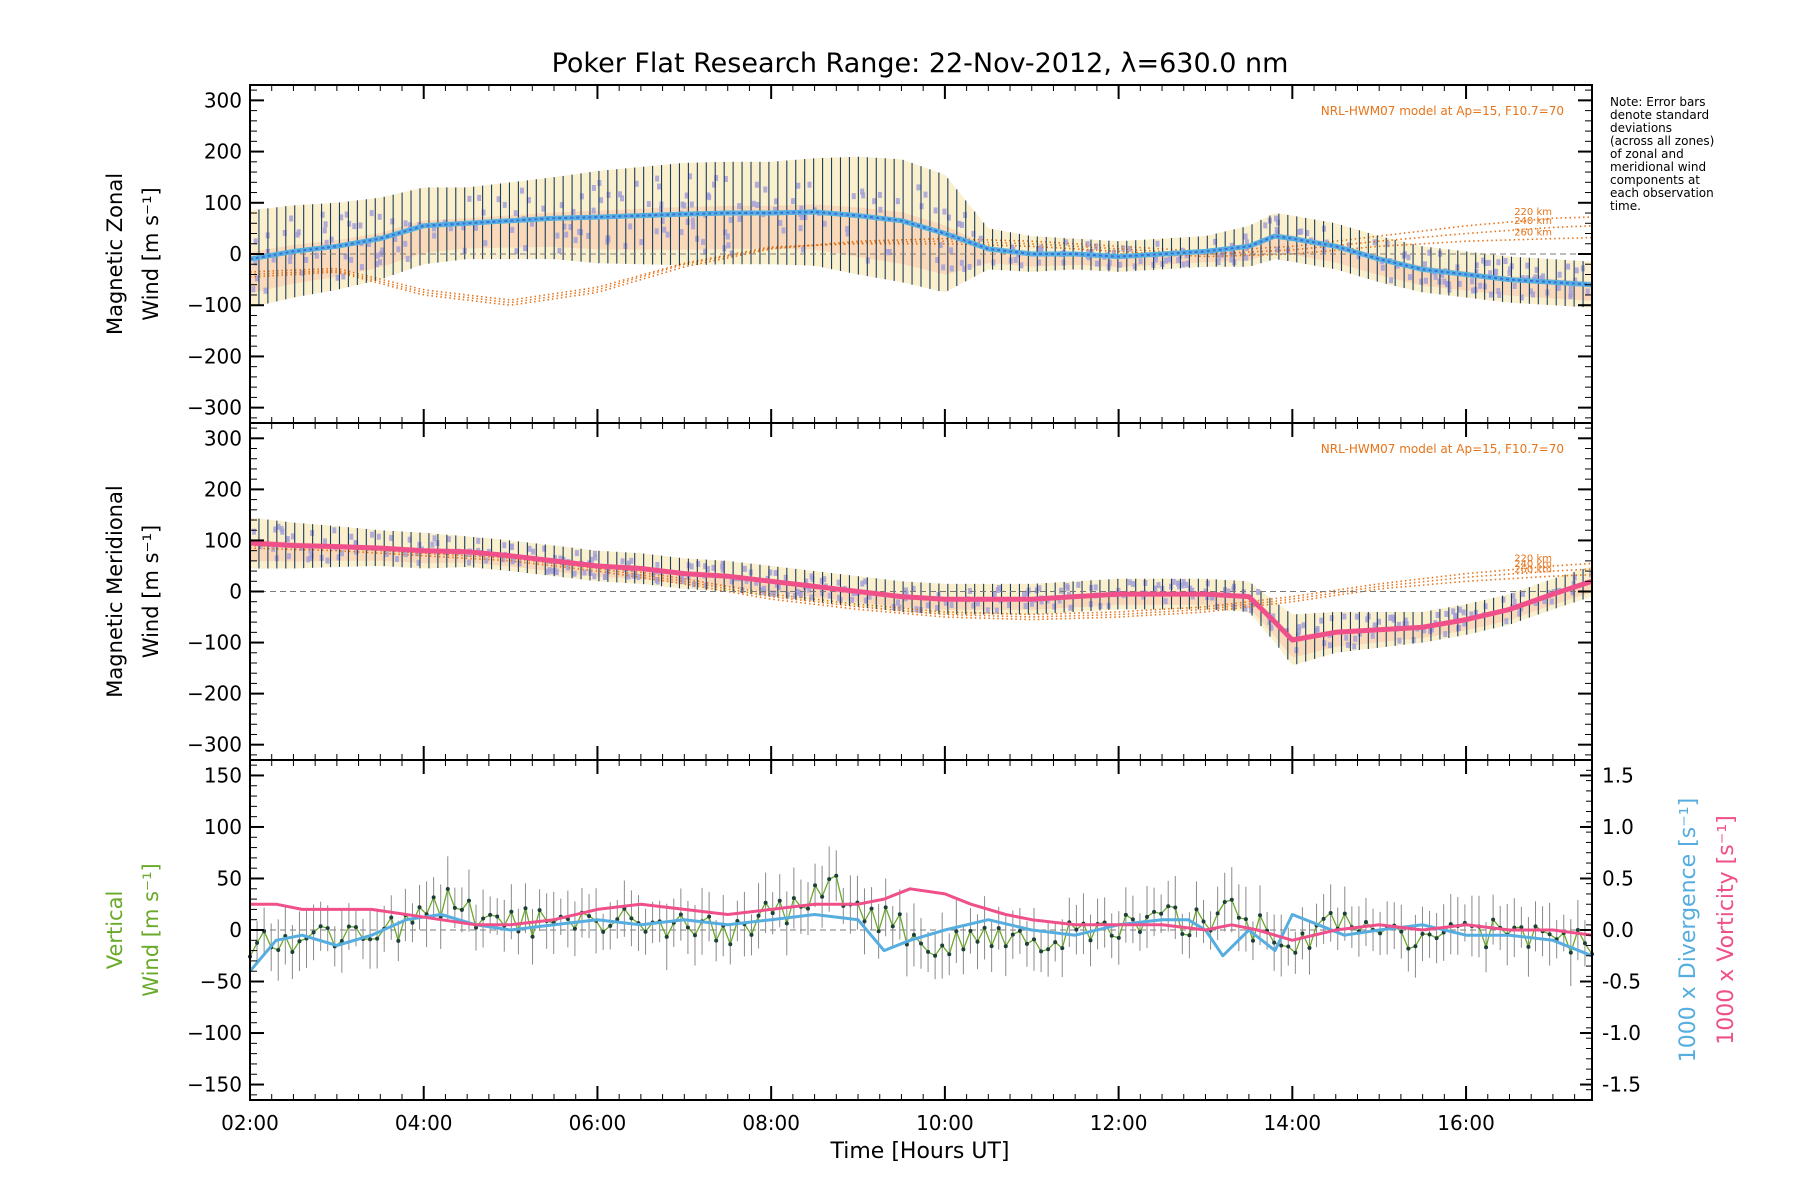 Image resolution: width=1800 pixels, height=1200 pixels. Describe the element at coordinates (223, 540) in the screenshot. I see `y-tick-label: 100` at that location.